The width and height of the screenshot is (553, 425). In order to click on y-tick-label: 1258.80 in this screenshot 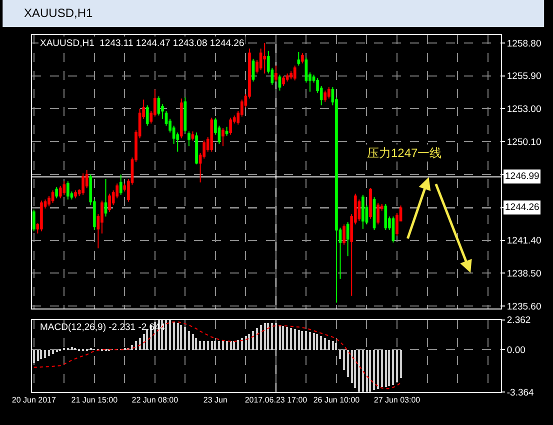, I will do `click(524, 44)`.